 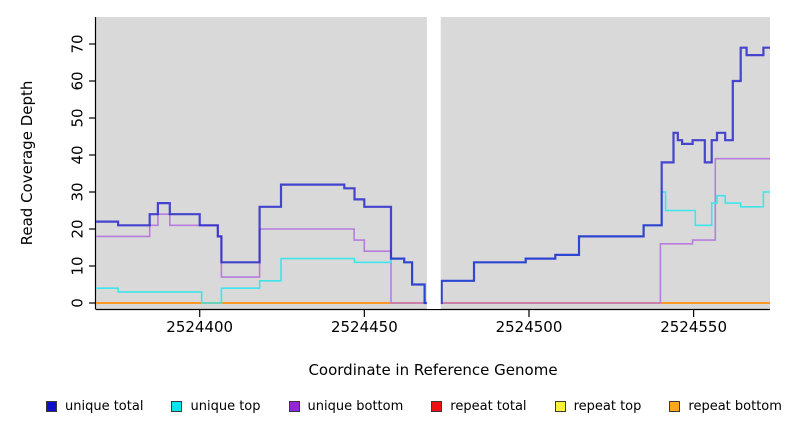 I want to click on legend-item-repeat-total: repeat total, so click(x=479, y=406).